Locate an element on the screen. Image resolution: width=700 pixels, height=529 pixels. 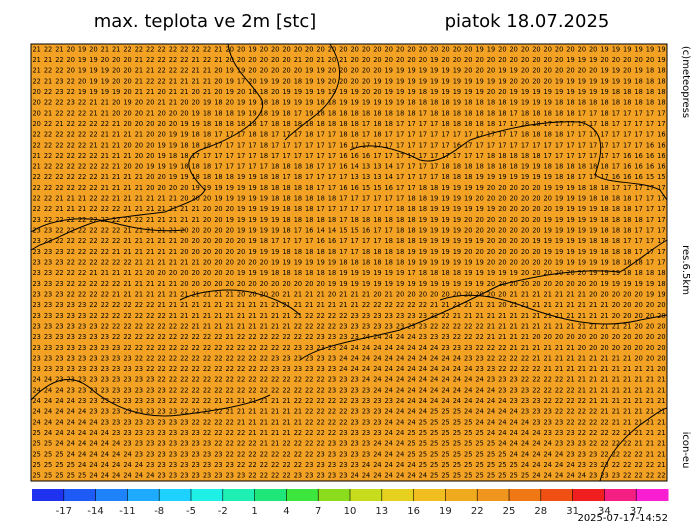
colorbar-tick-label: 34 is located at coordinates (604, 511).